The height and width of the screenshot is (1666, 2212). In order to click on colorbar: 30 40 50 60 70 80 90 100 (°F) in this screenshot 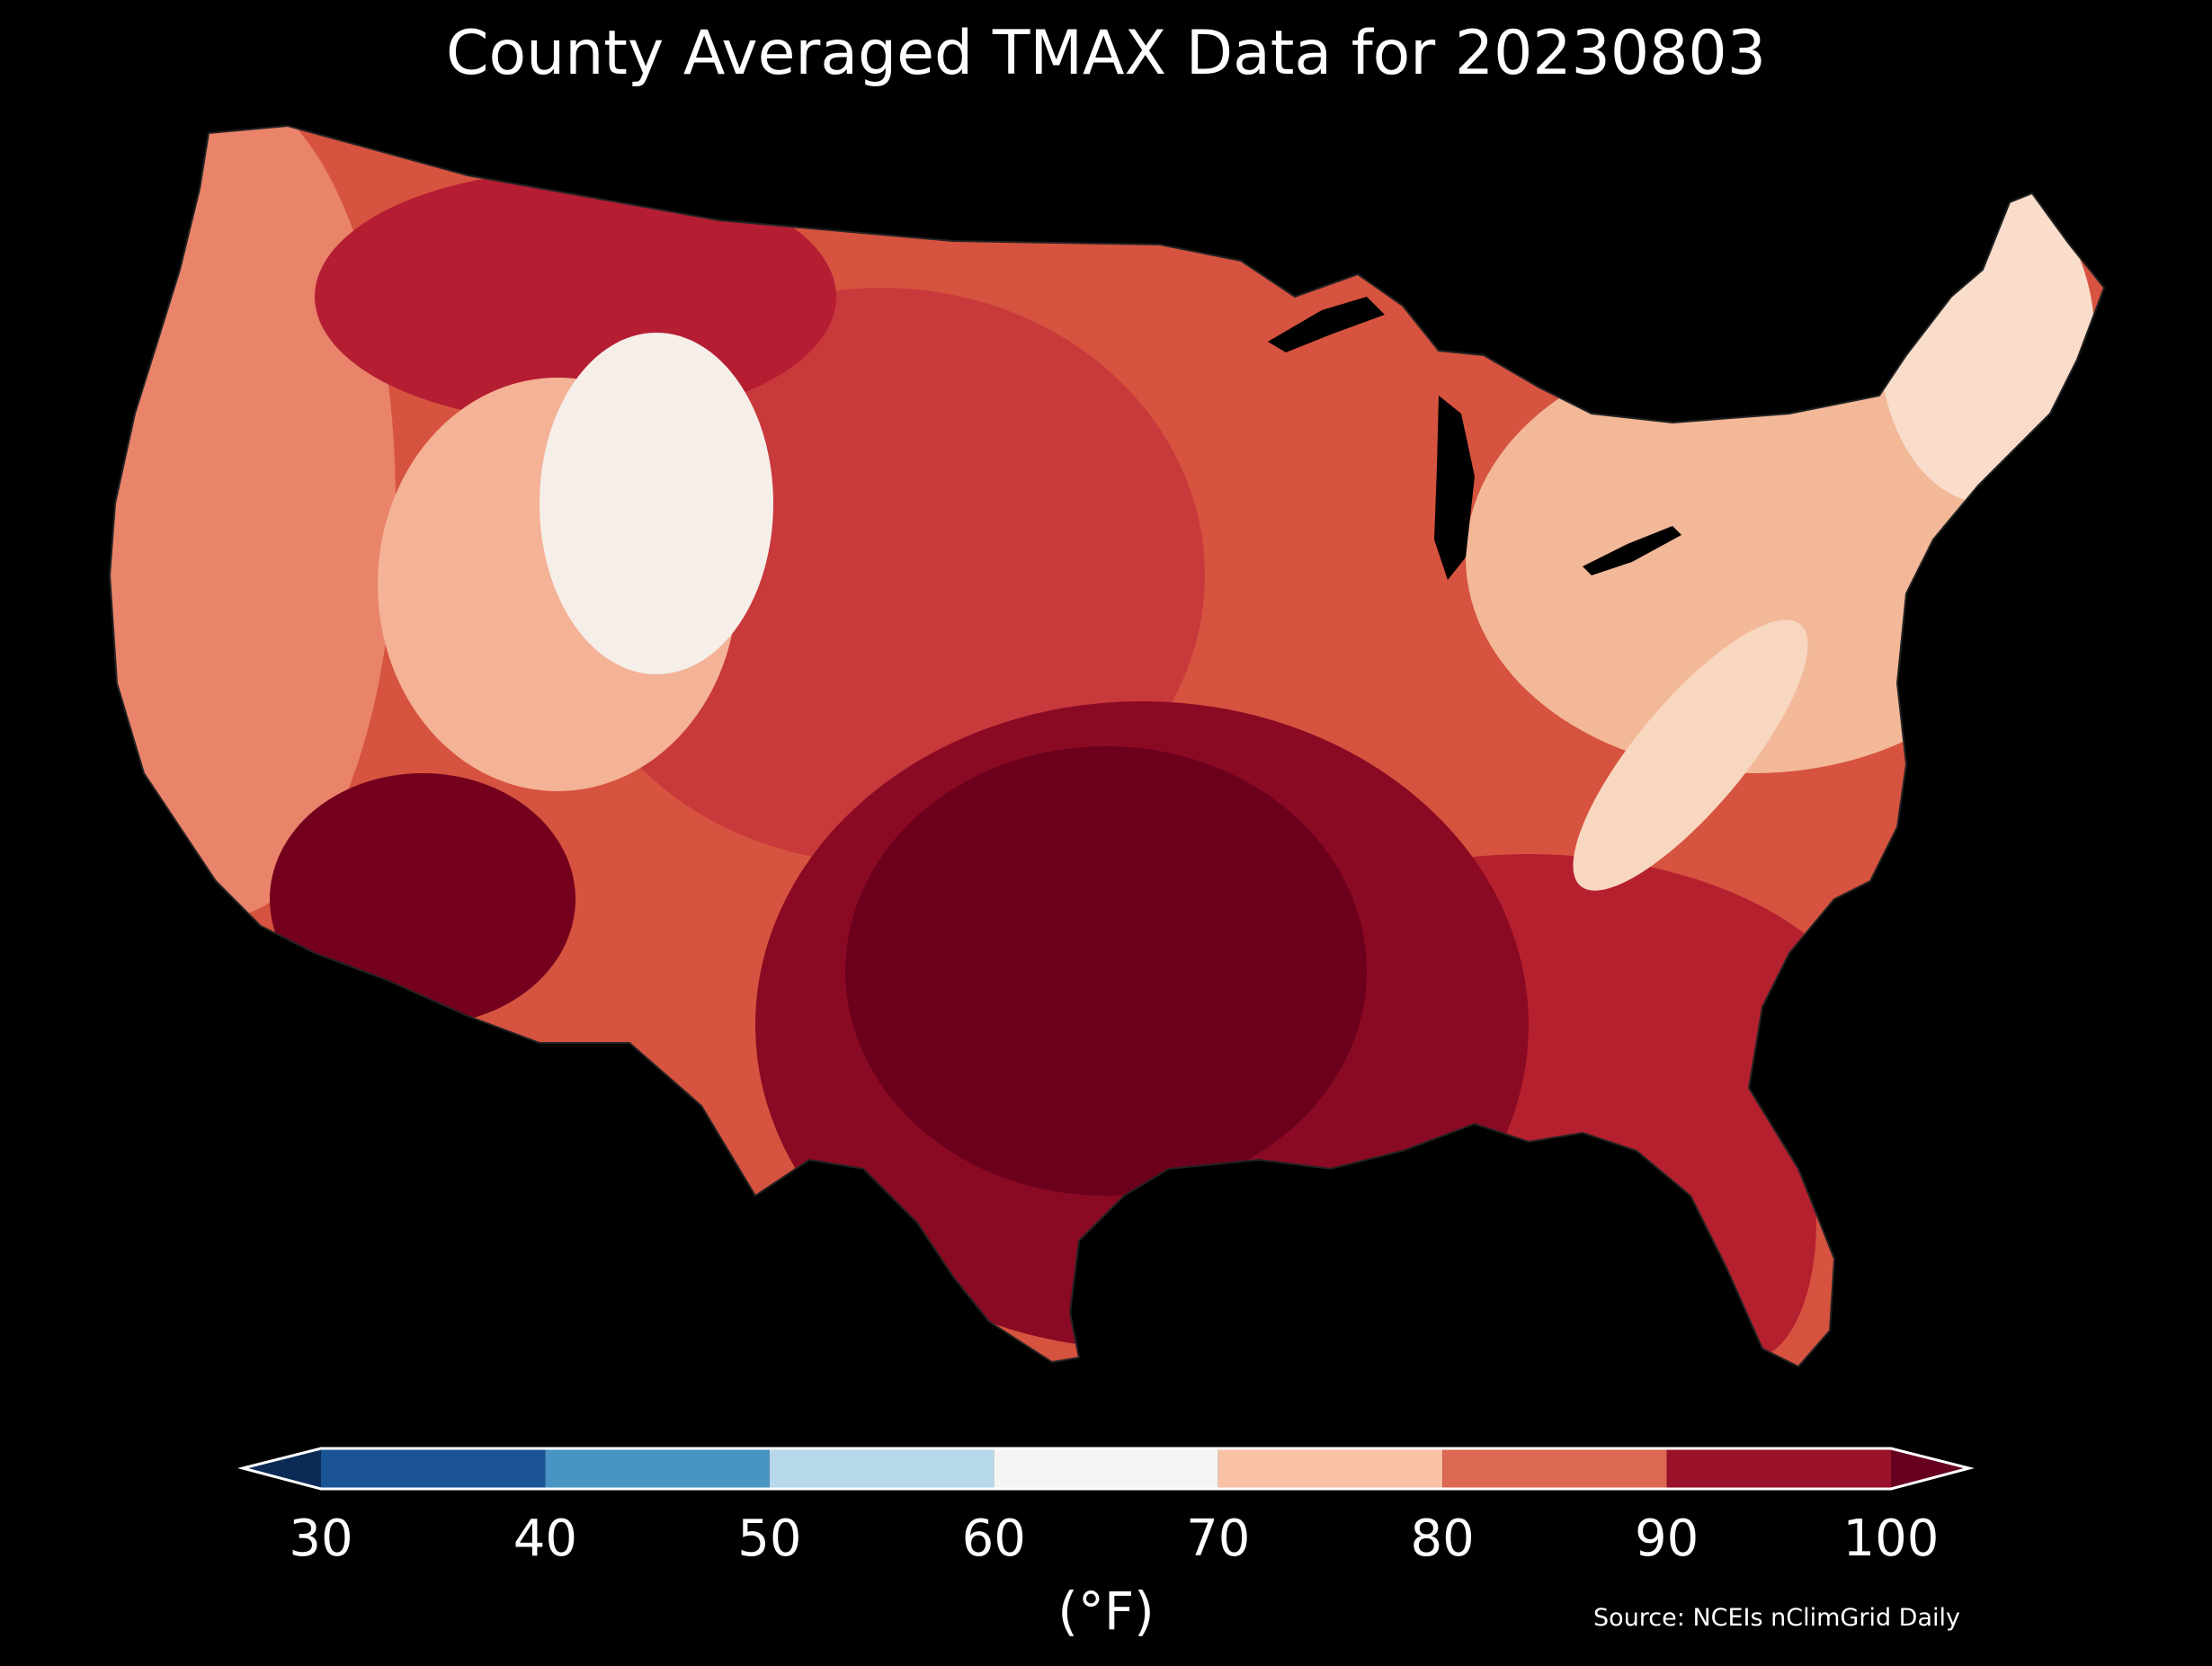, I will do `click(1106, 1545)`.